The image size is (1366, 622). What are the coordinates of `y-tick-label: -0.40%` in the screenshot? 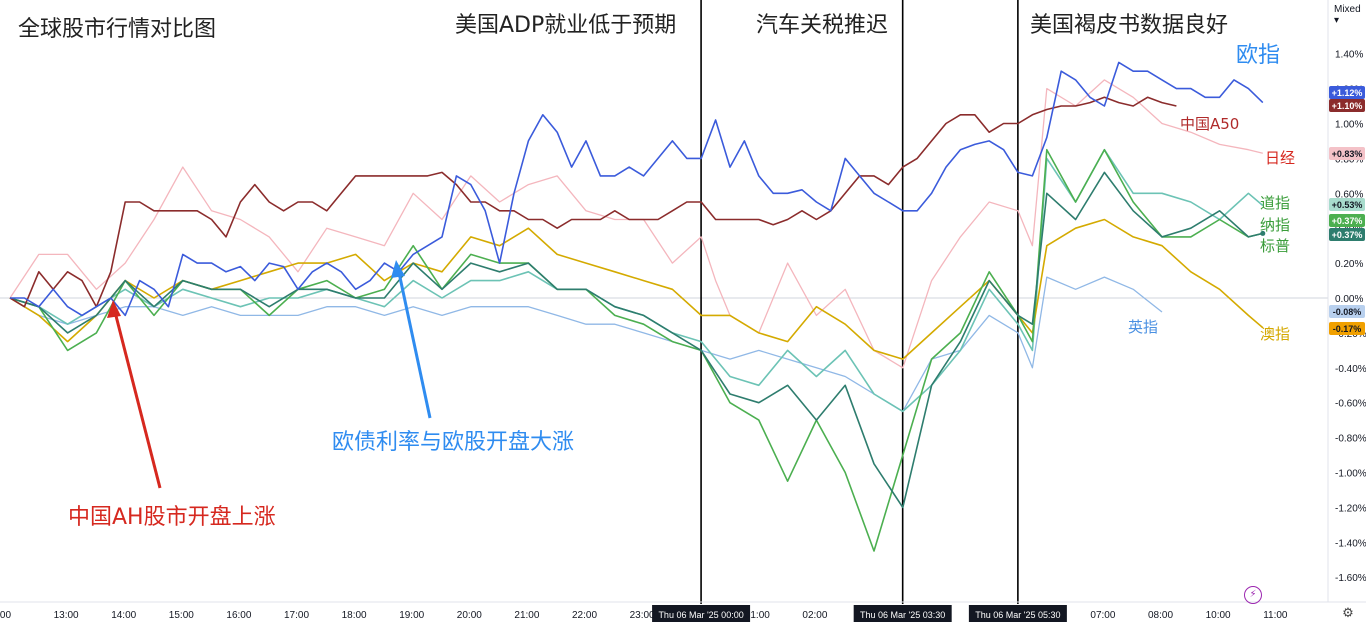 It's located at (1350, 369).